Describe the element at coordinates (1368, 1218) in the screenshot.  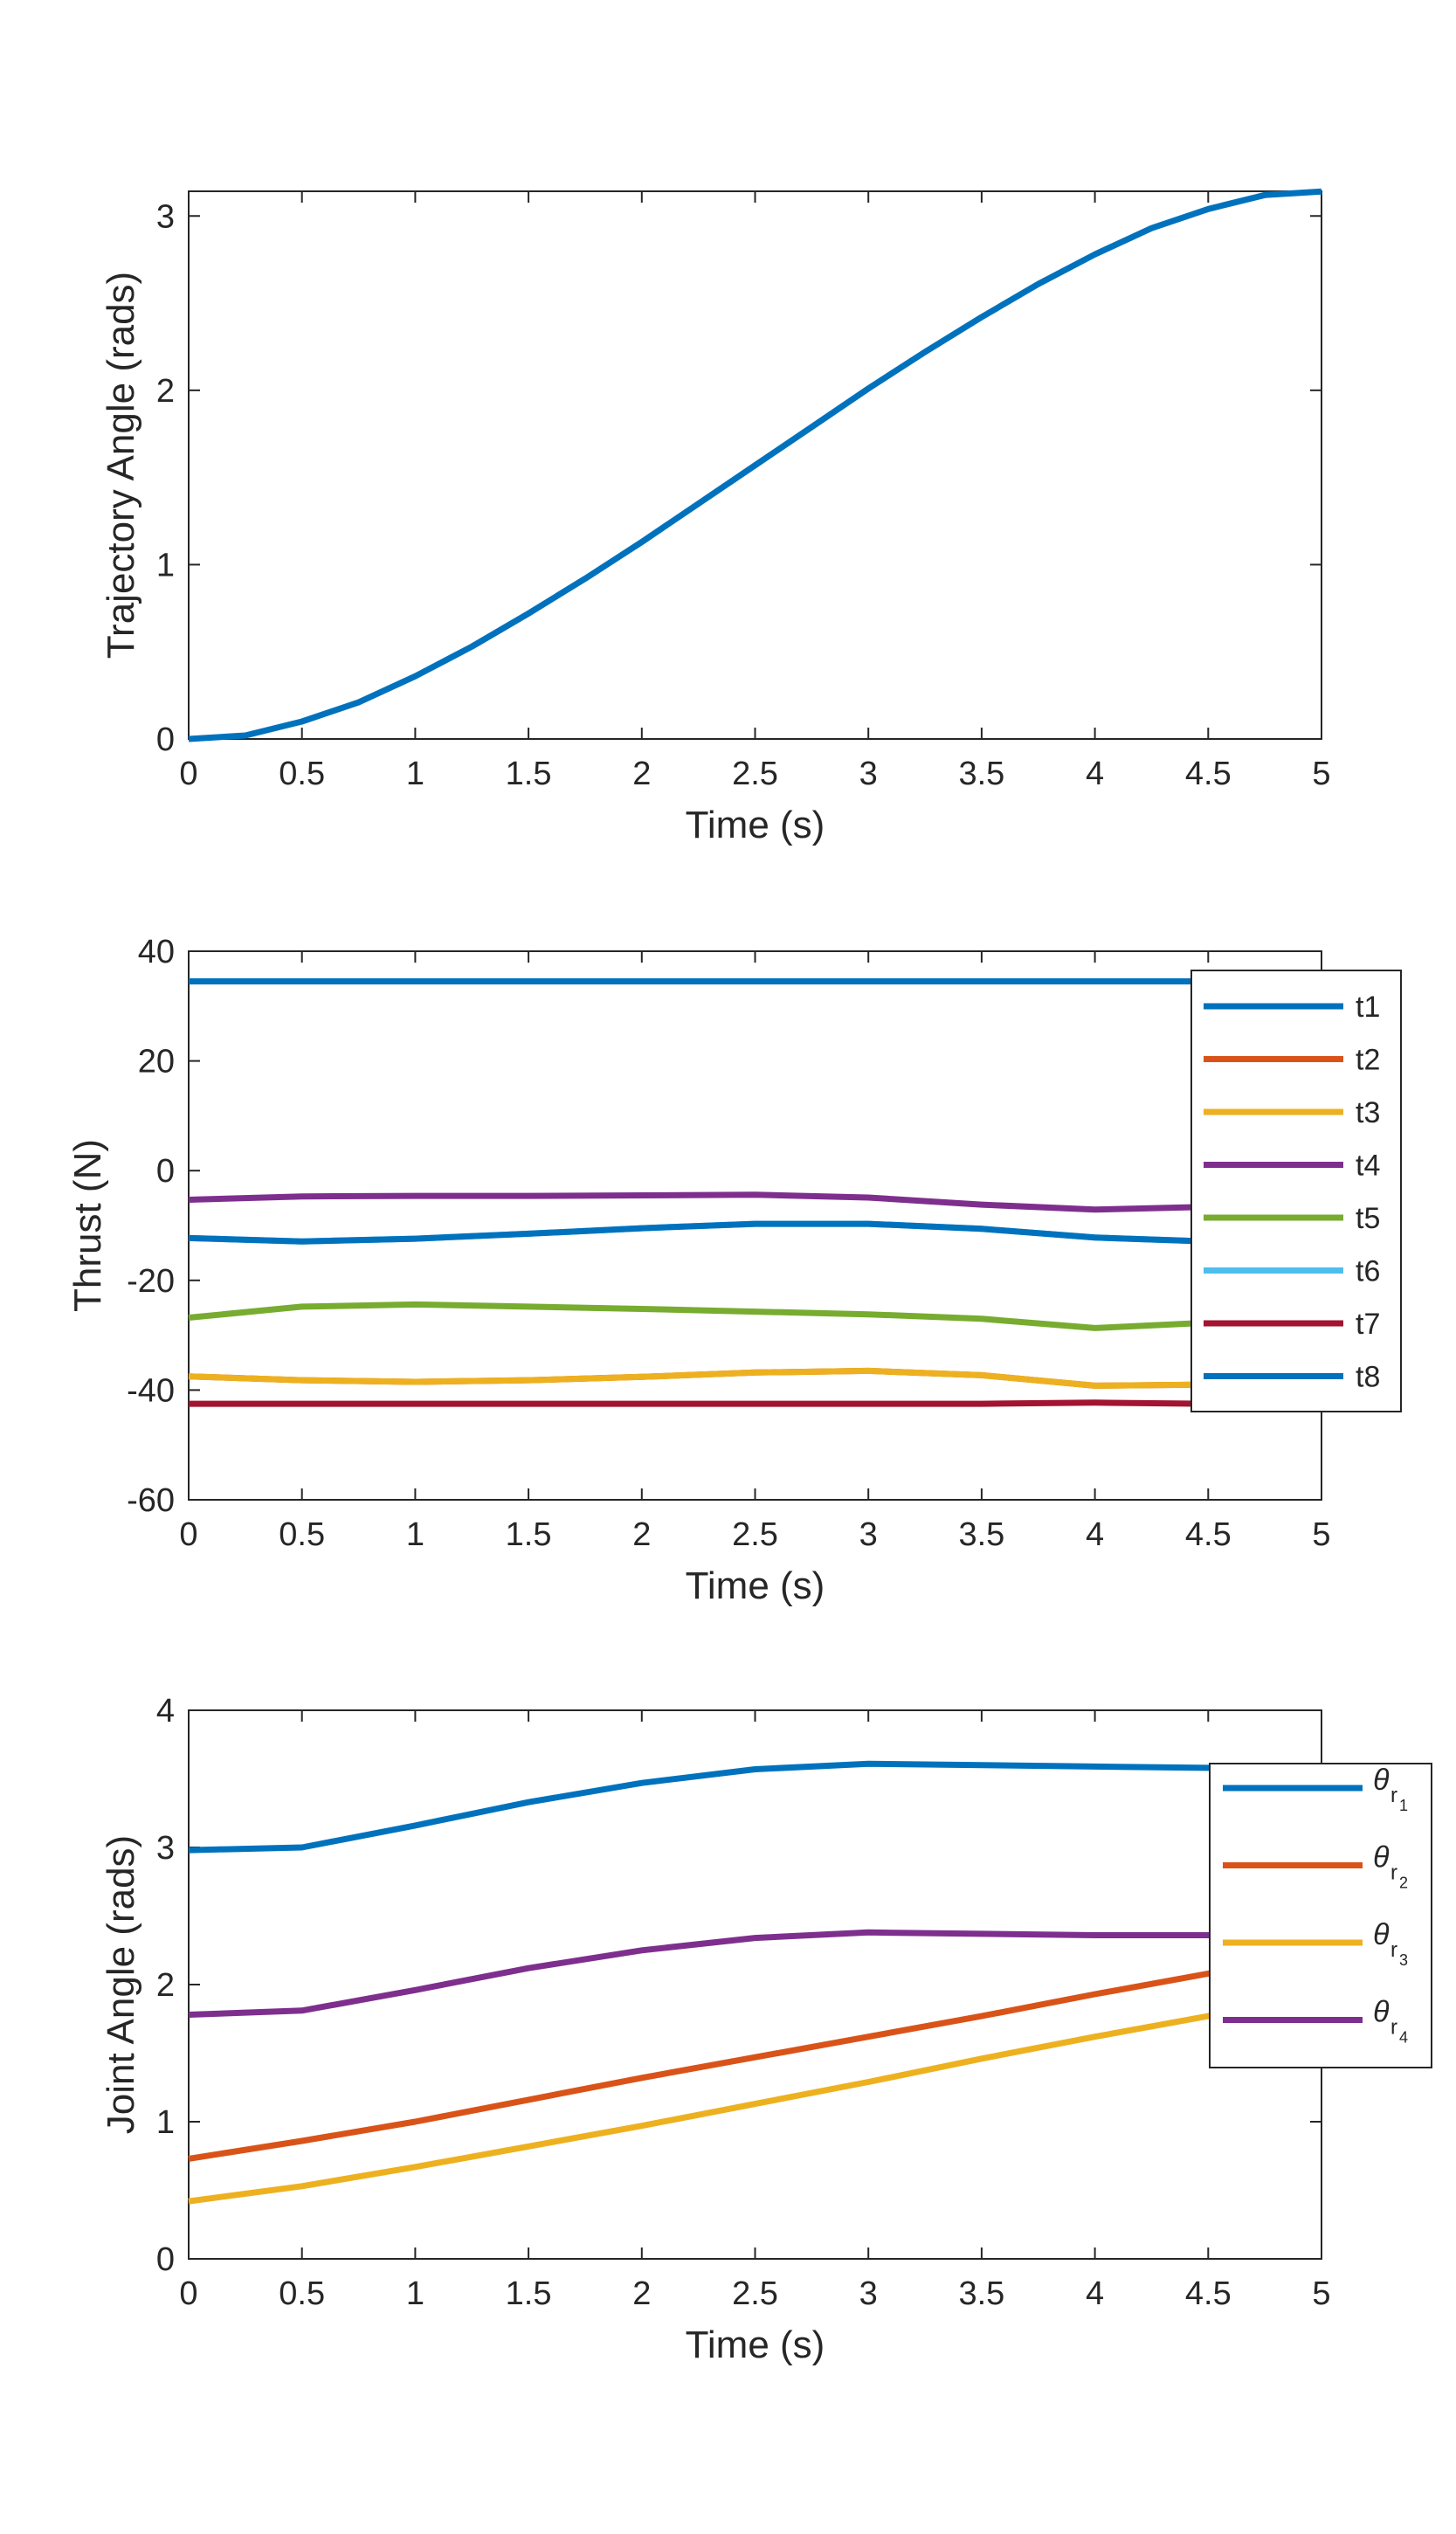
I see `legend-entry-t5: t5` at that location.